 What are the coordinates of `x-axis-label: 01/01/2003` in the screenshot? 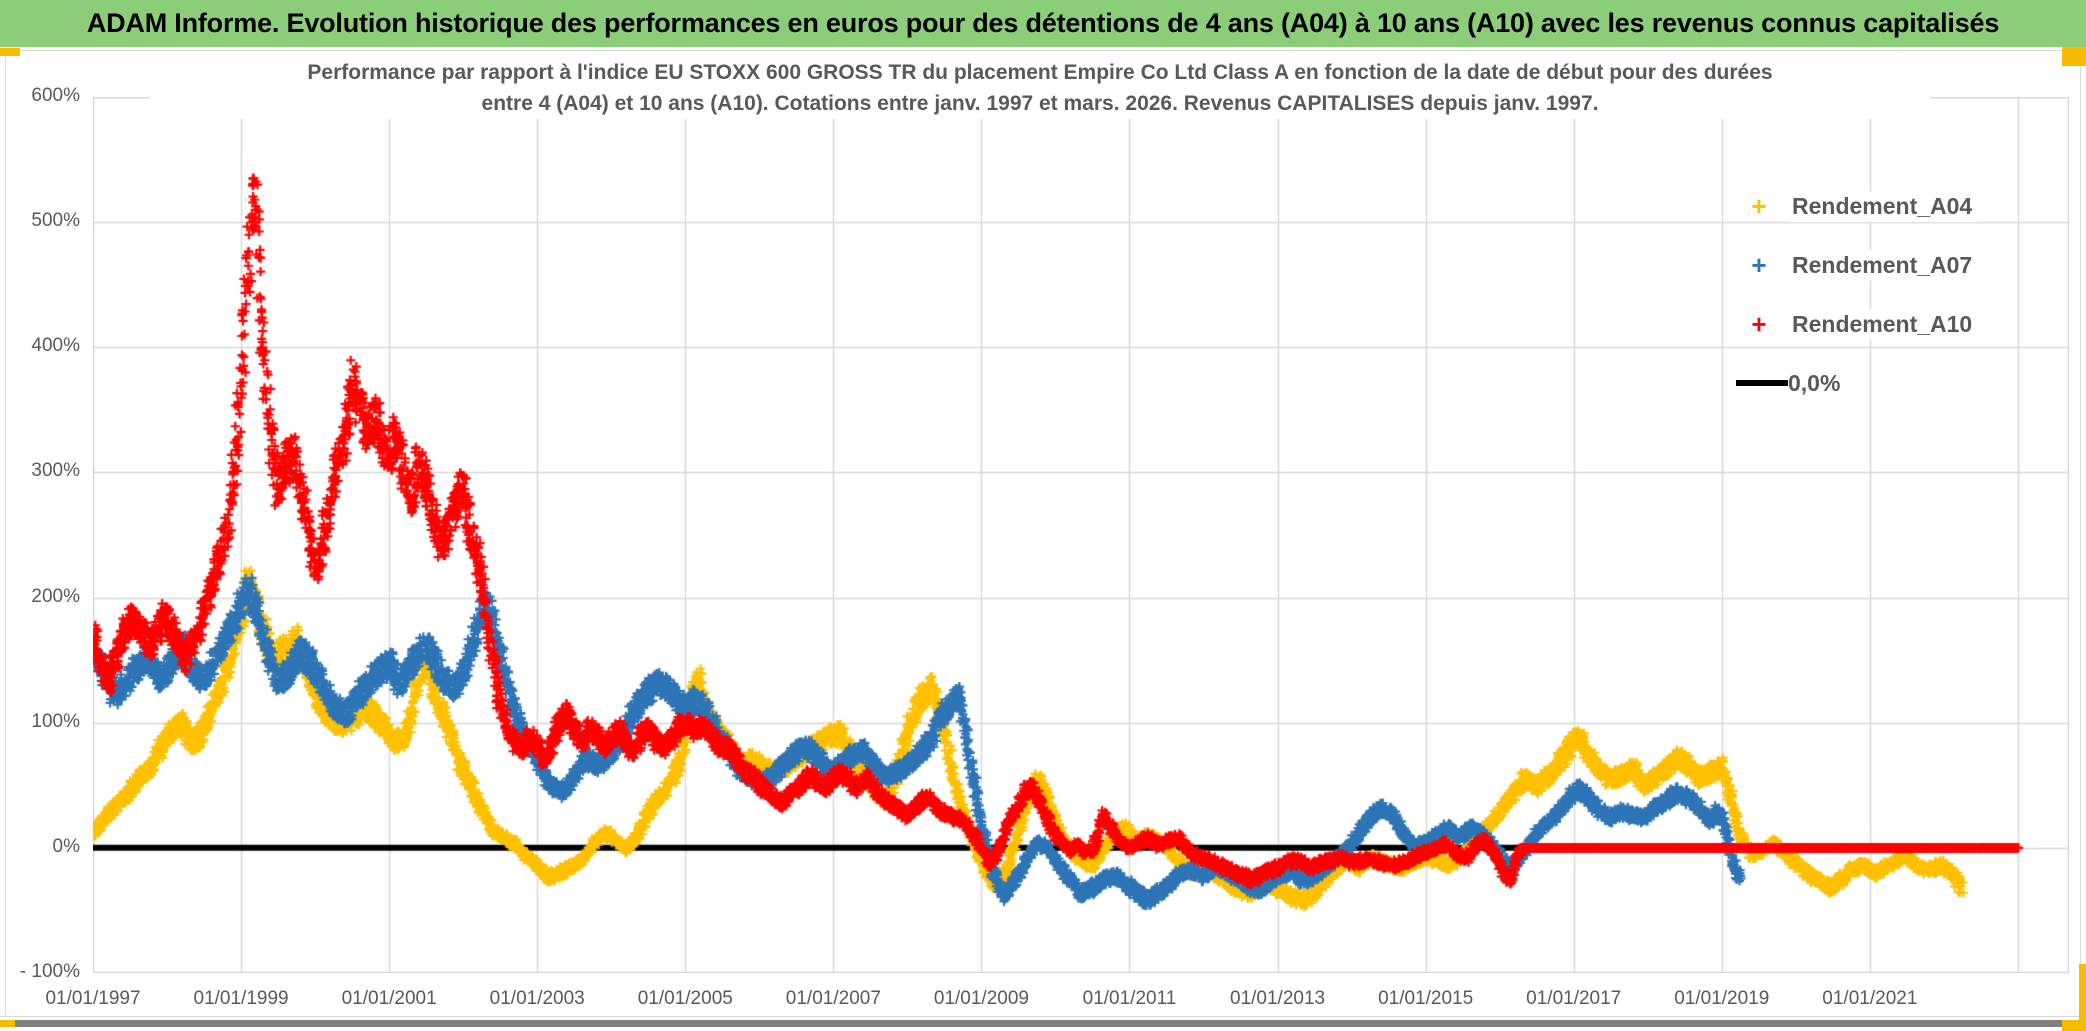 It's located at (537, 998).